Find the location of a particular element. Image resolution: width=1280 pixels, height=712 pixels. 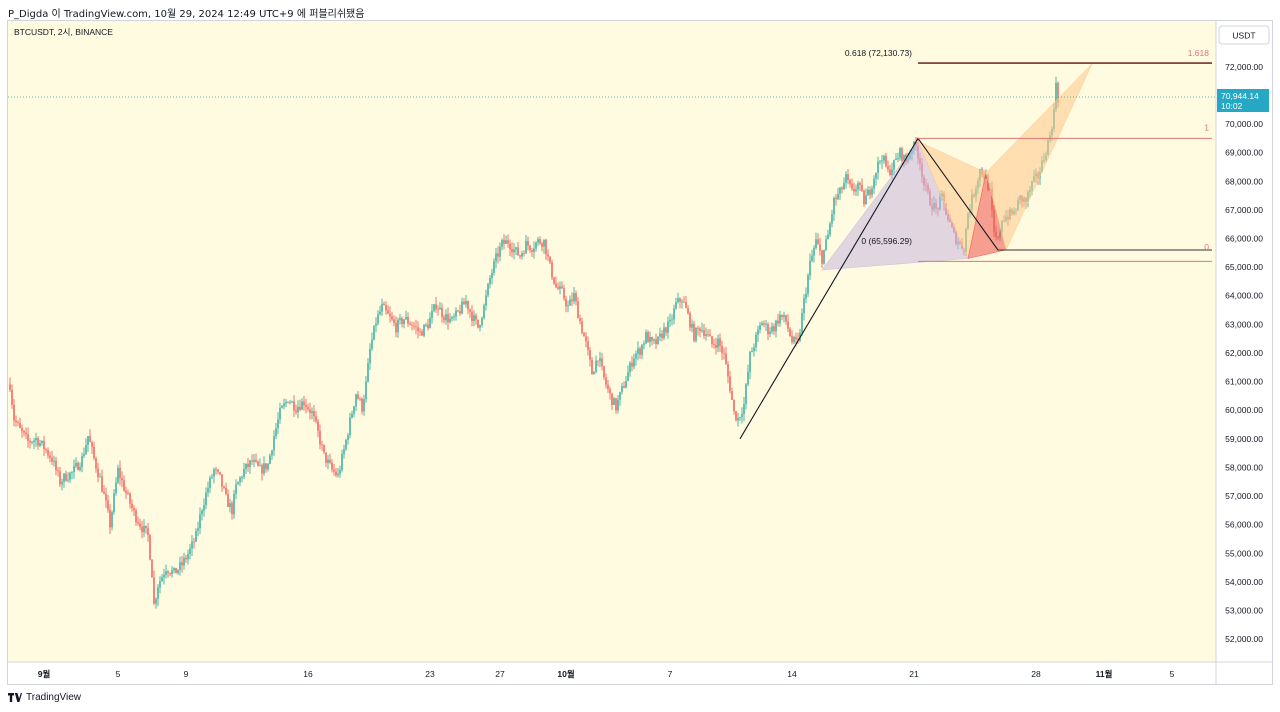

price-tick-label: 61,000.00 is located at coordinates (1244, 382).